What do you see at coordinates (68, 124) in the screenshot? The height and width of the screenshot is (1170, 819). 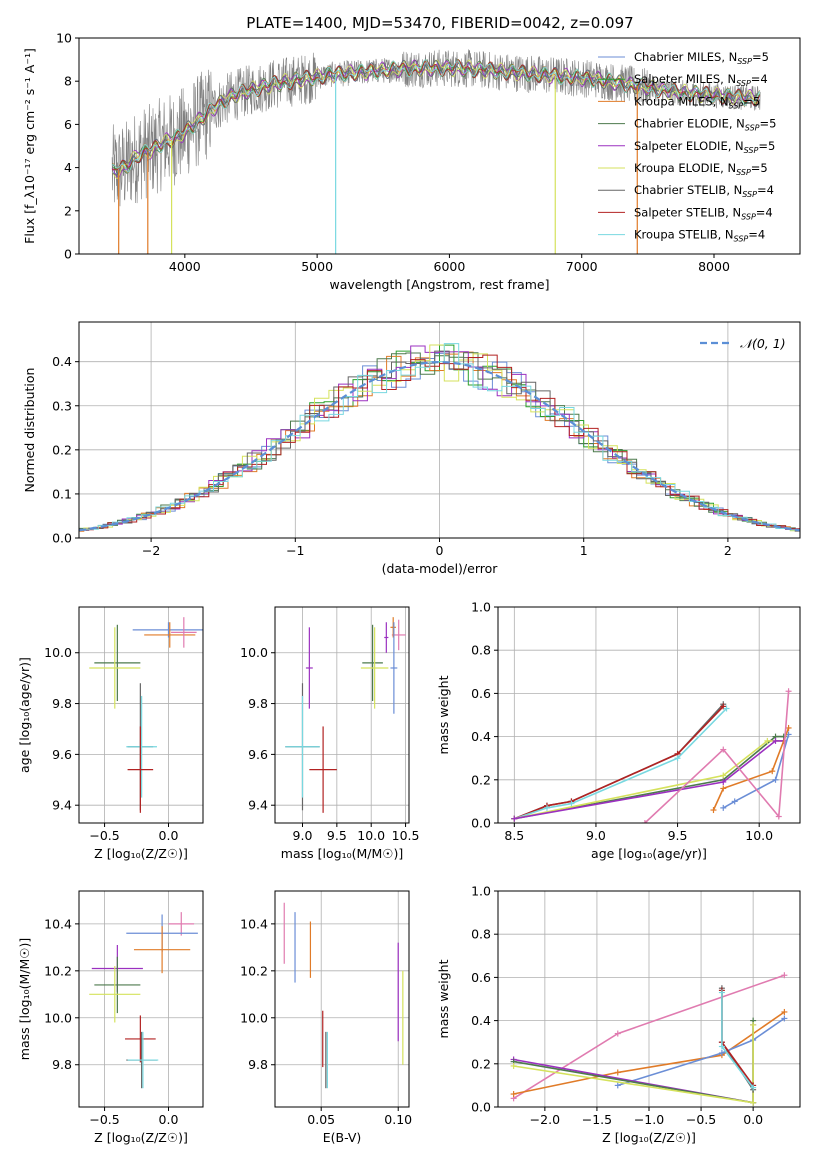 I see `y-tick-label: 6` at bounding box center [68, 124].